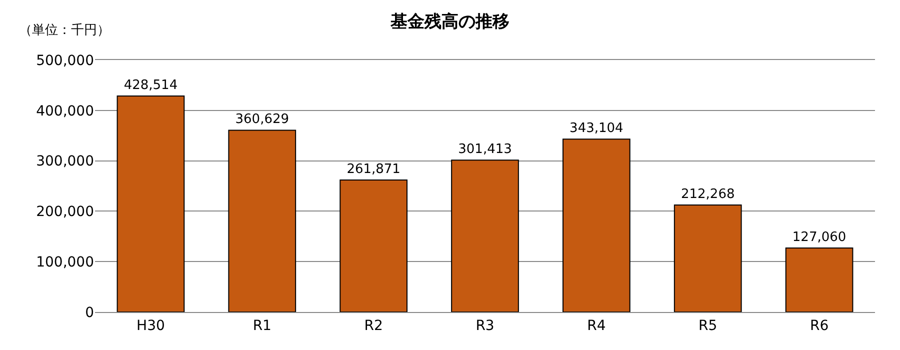 This screenshot has height=350, width=900. Describe the element at coordinates (373, 326) in the screenshot. I see `x-tick-label: R2` at that location.